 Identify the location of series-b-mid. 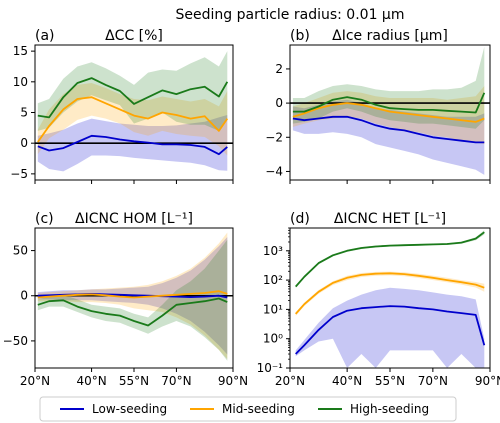
(388, 112).